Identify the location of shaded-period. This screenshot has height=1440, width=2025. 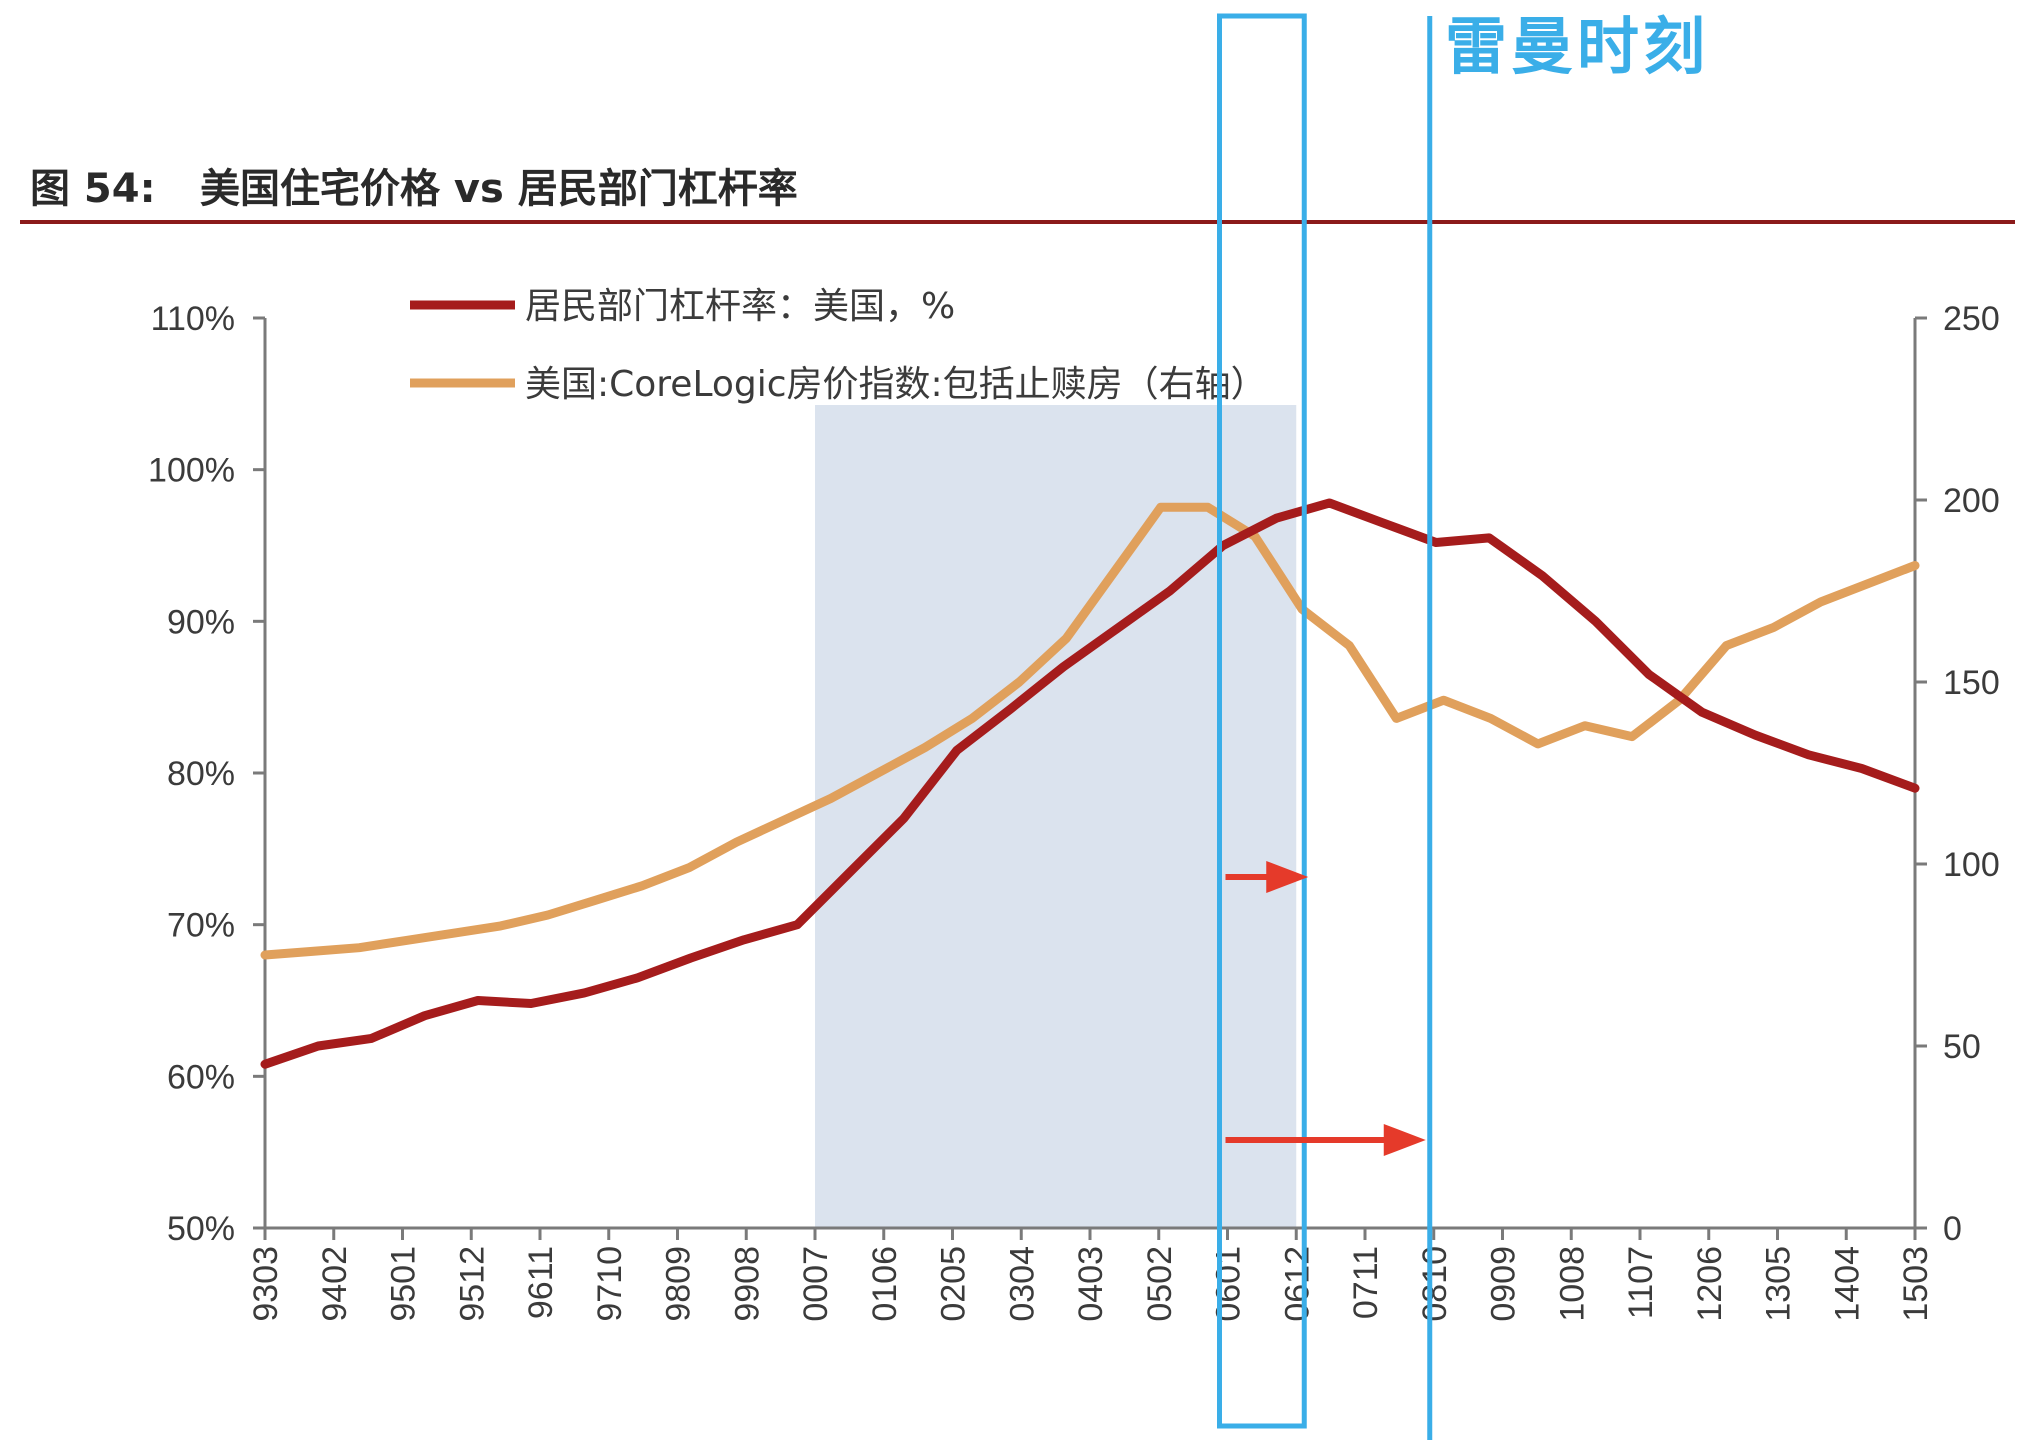
(1056, 816).